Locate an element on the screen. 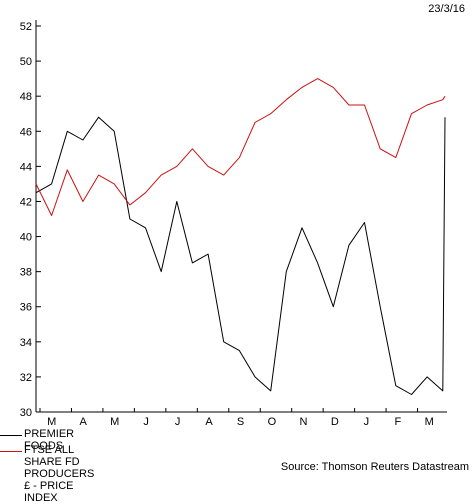  y-tick-label: 34 is located at coordinates (26, 343).